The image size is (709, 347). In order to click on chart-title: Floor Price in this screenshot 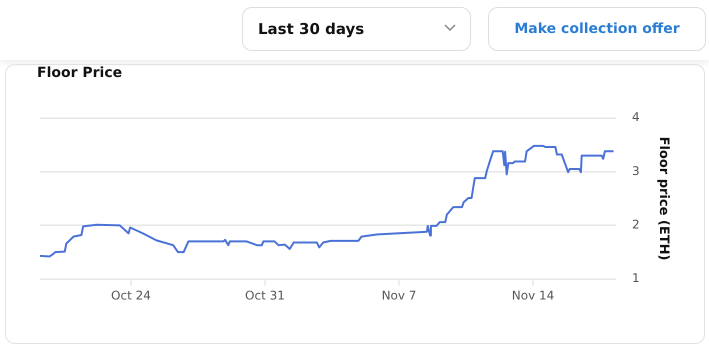, I will do `click(79, 73)`.